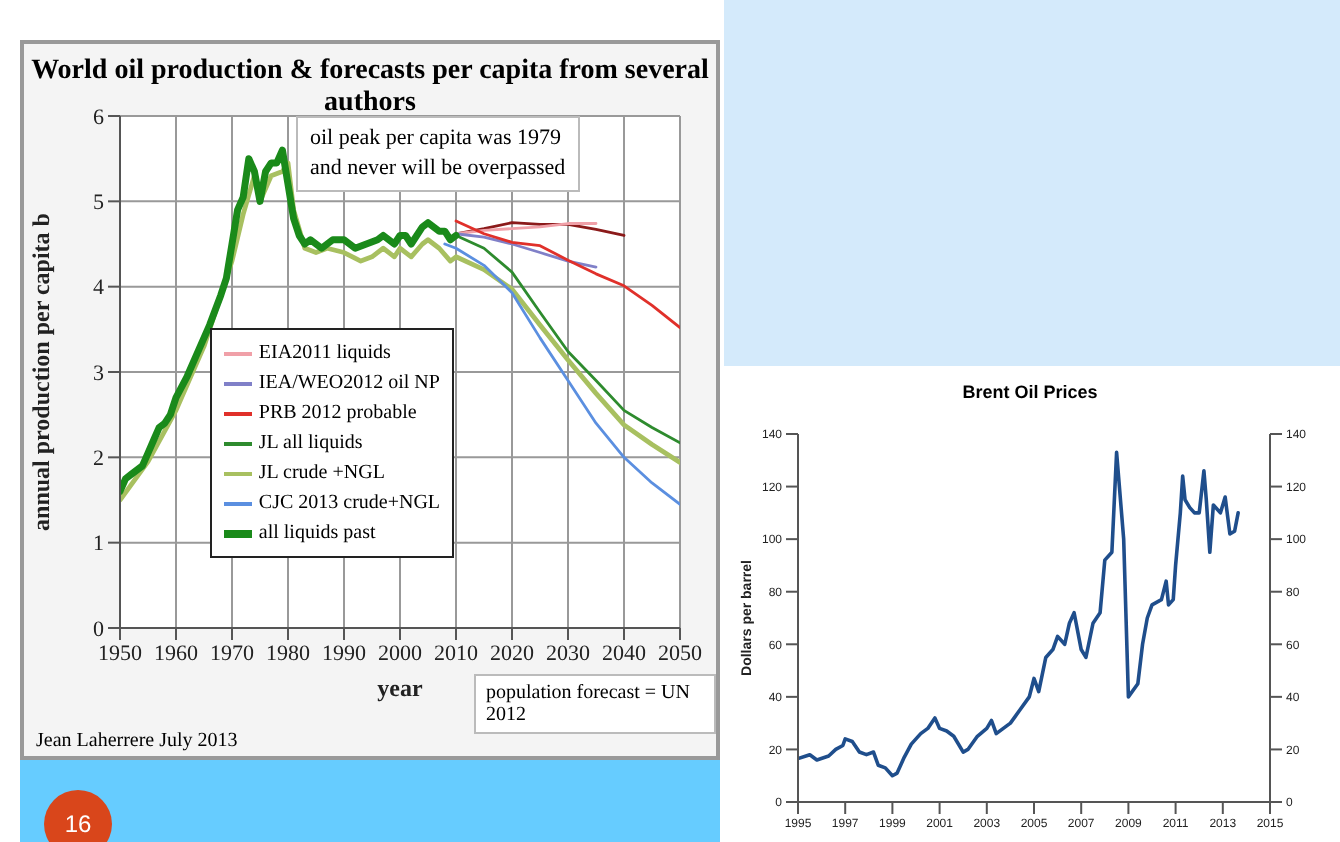  I want to click on x-tick-label: 2000, so click(400, 653).